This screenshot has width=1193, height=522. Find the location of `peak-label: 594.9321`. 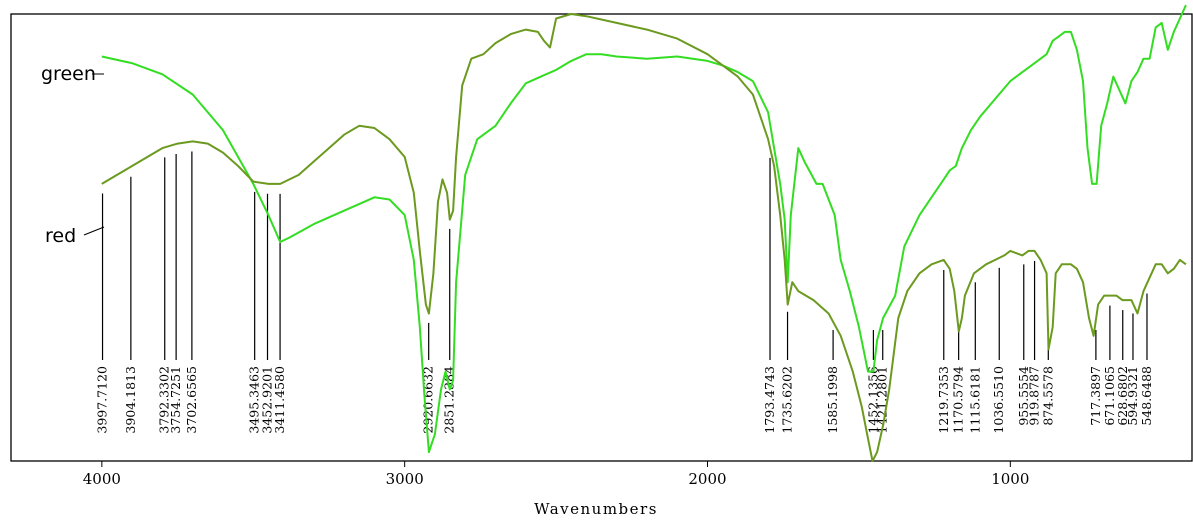

peak-label: 594.9321 is located at coordinates (1132, 396).